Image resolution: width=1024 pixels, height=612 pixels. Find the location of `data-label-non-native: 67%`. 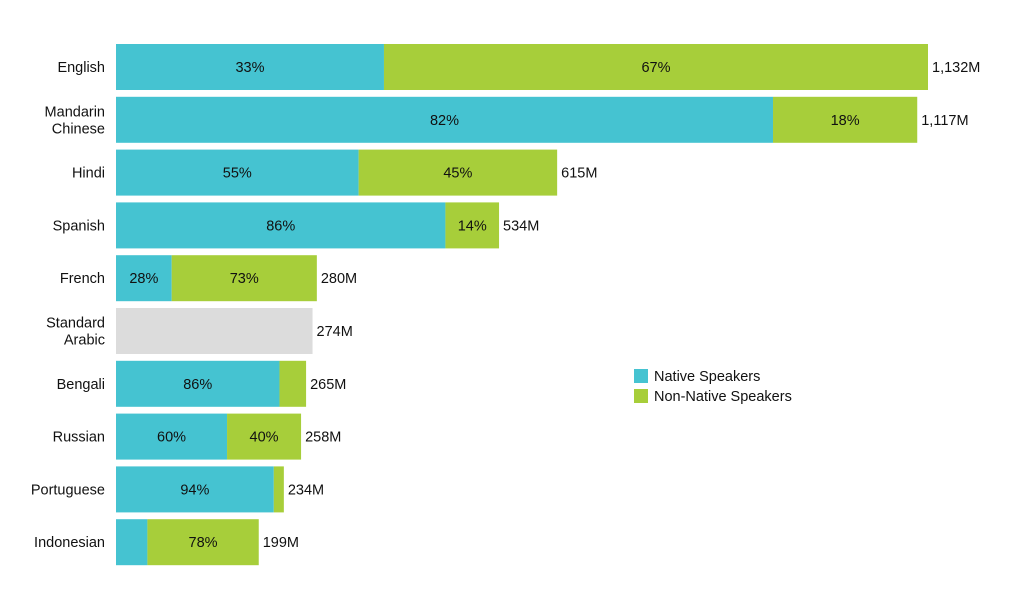

data-label-non-native: 67% is located at coordinates (655, 68).